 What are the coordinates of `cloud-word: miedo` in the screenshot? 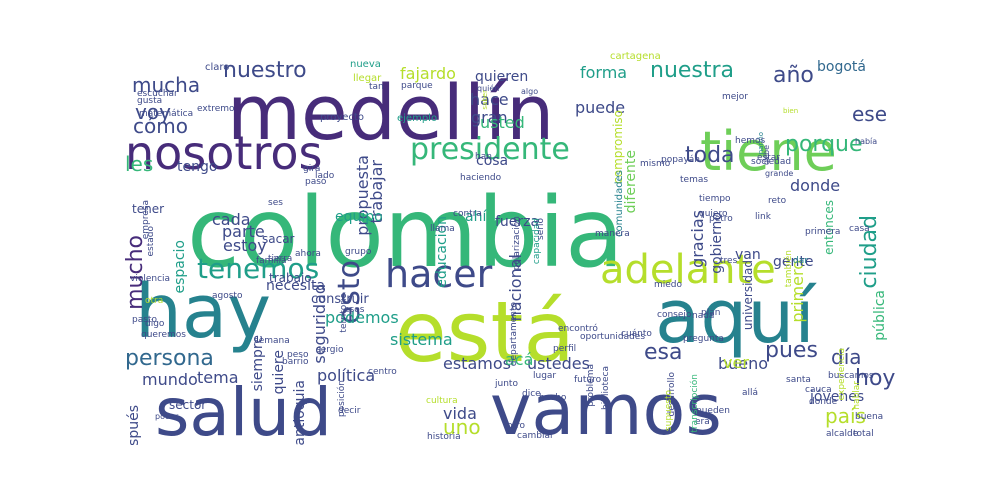 It's located at (668, 285).